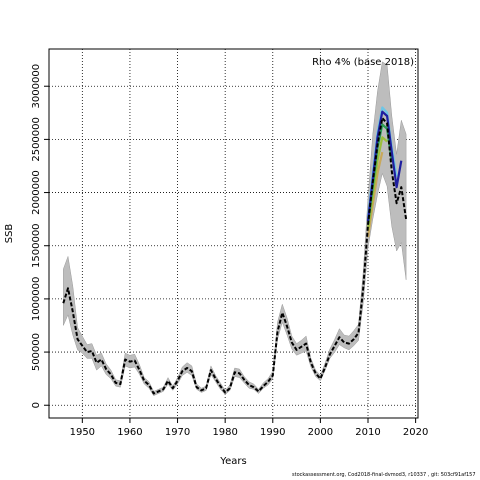  I want to click on x-tick-label: 1970, so click(177, 432).